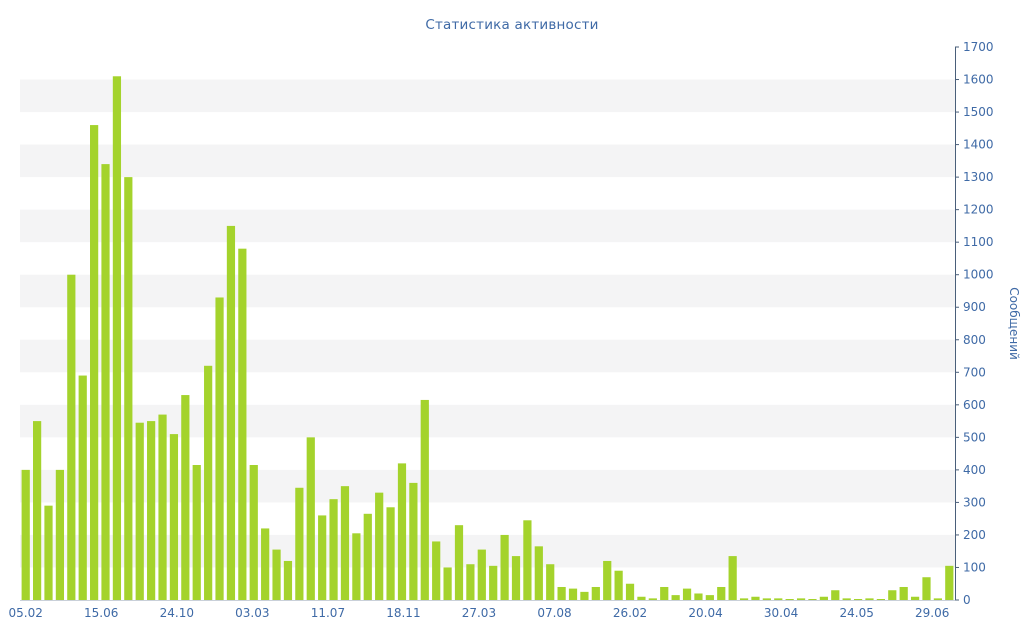  What do you see at coordinates (554, 613) in the screenshot?
I see `x-tick-label: 07.08` at bounding box center [554, 613].